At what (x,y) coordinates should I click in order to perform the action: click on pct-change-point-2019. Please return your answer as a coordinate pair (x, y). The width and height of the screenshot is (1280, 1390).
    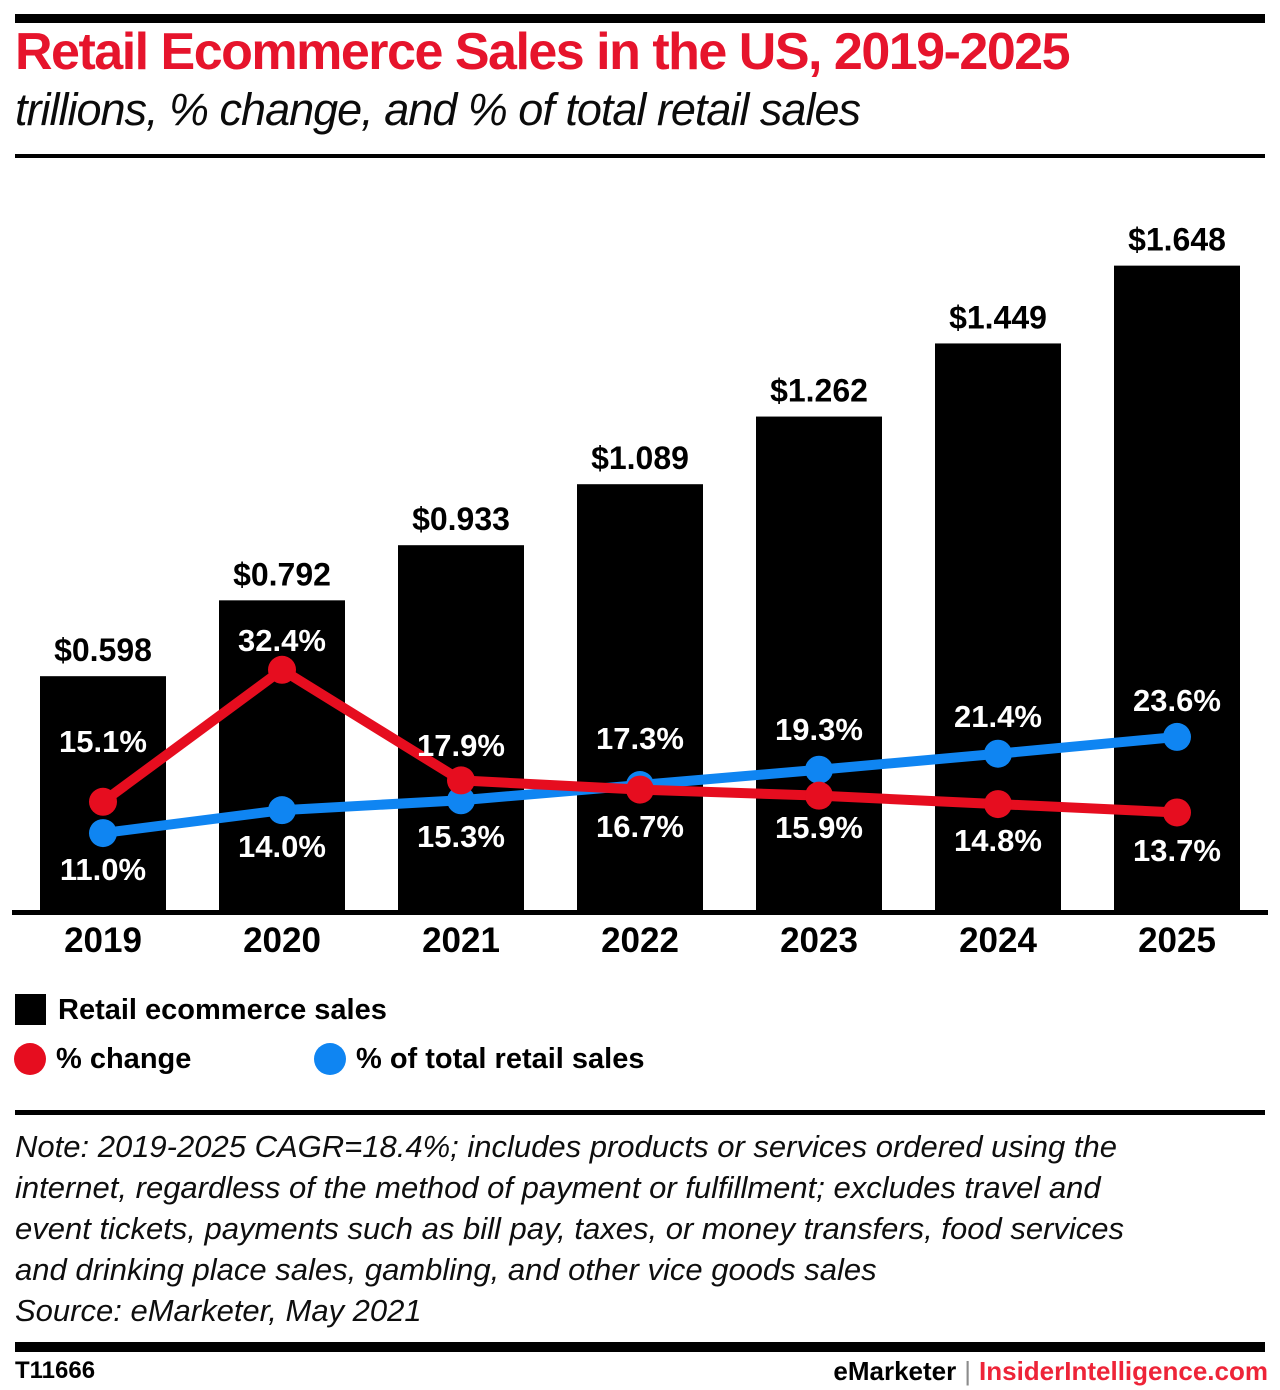
    Looking at the image, I should click on (103, 801).